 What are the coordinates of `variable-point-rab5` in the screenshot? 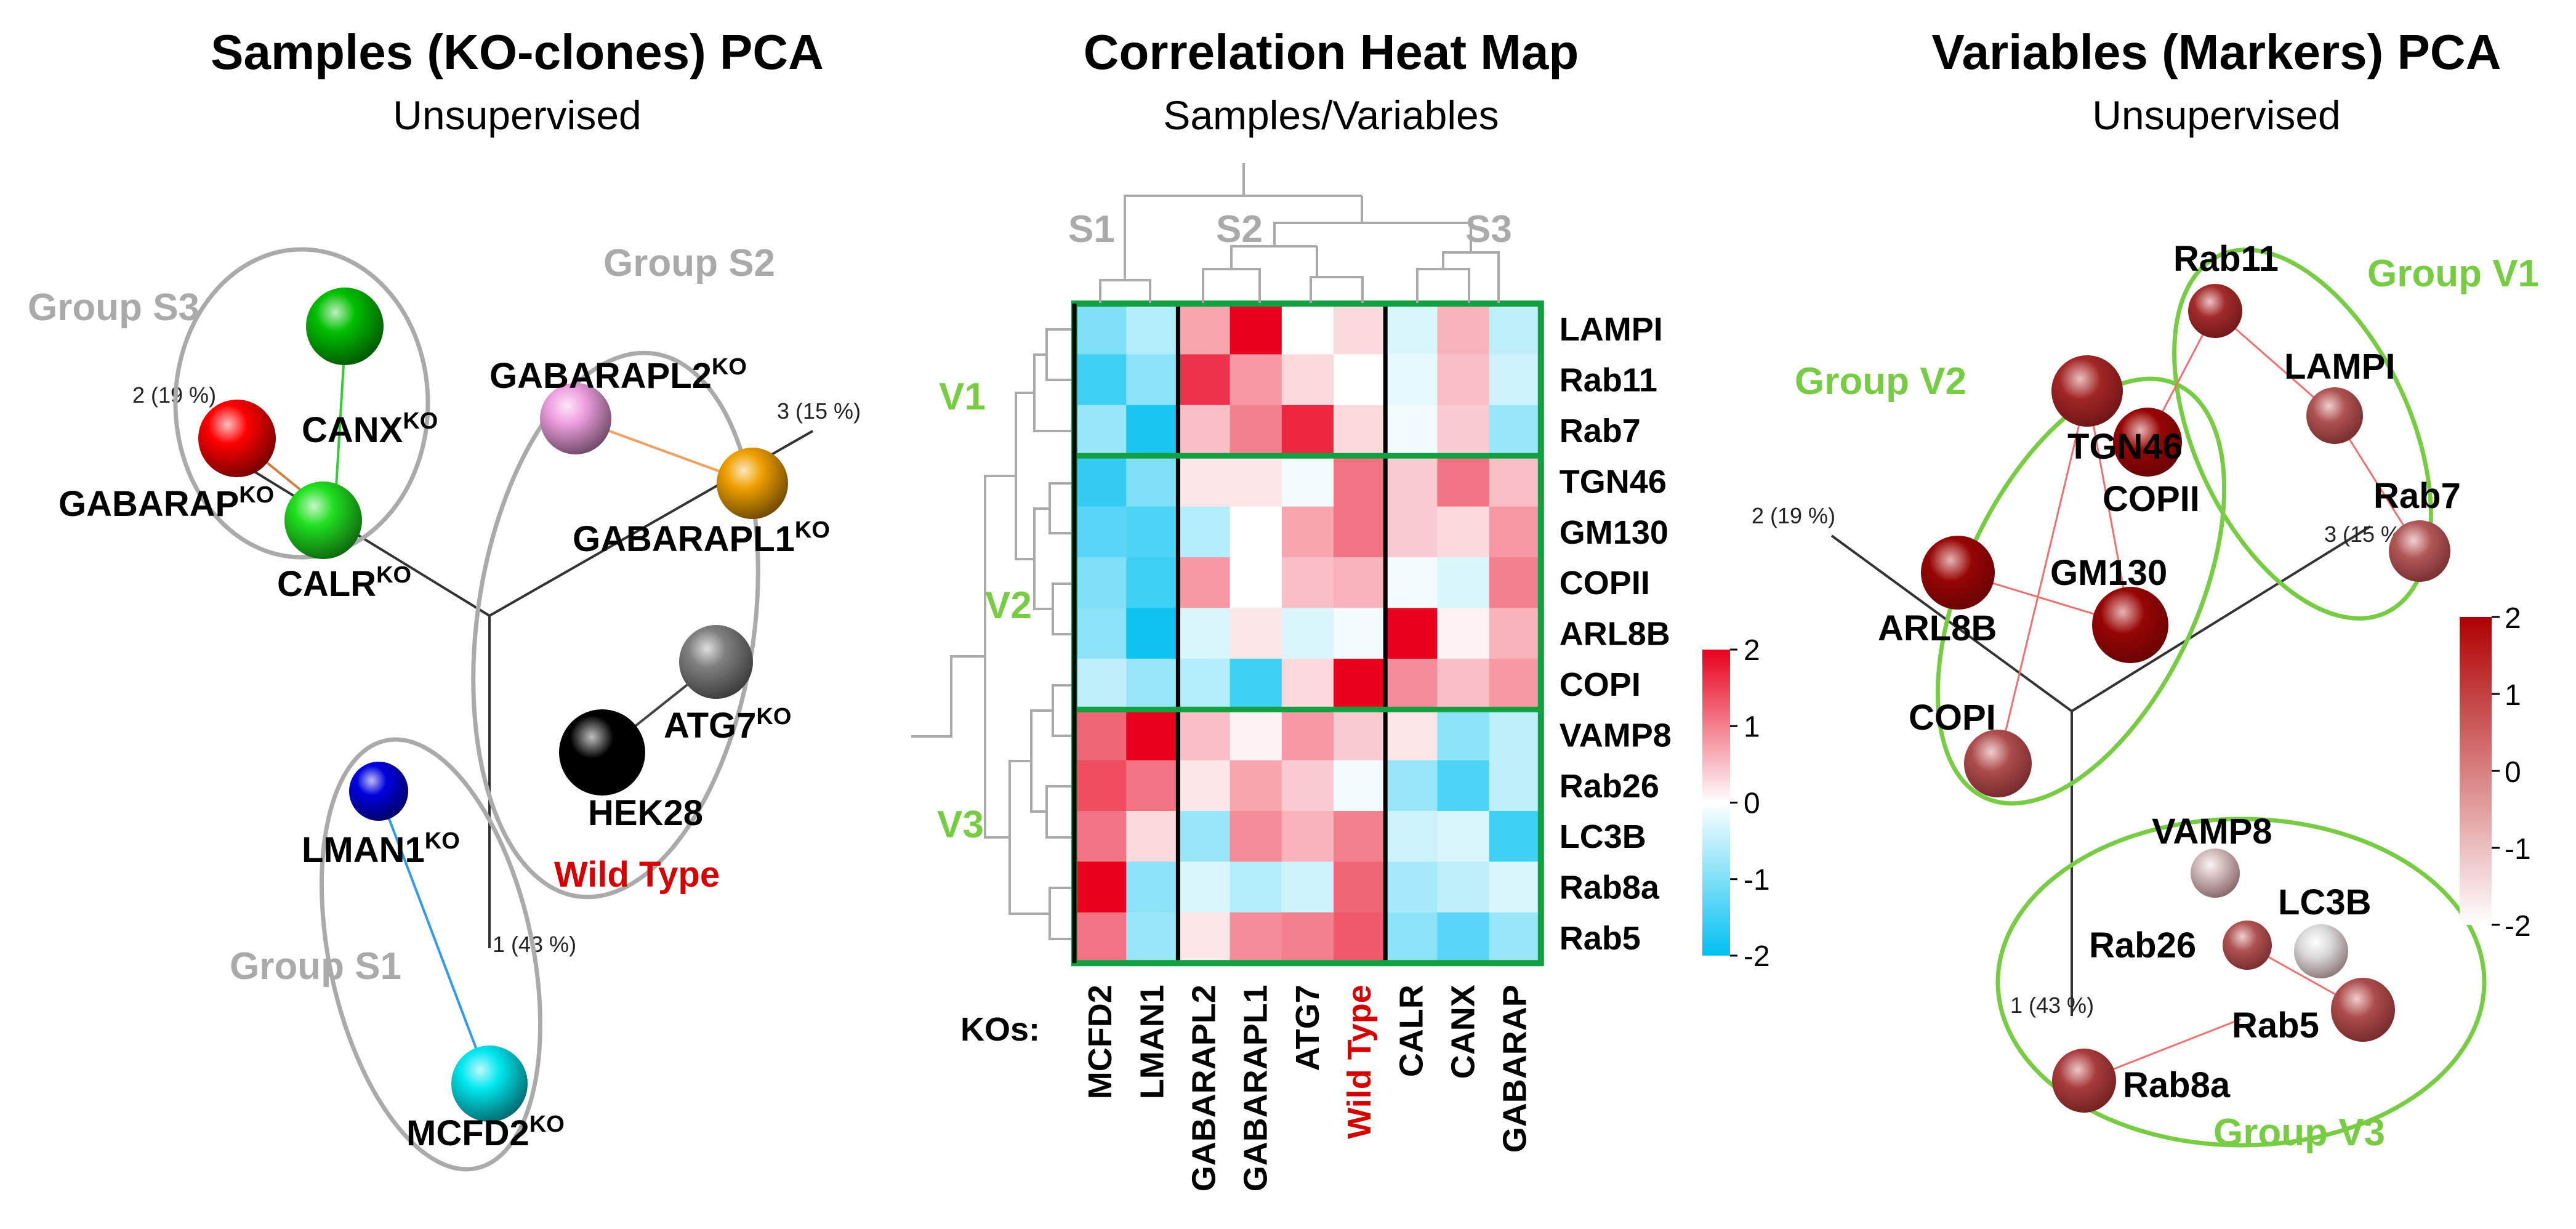 It's located at (2363, 1010).